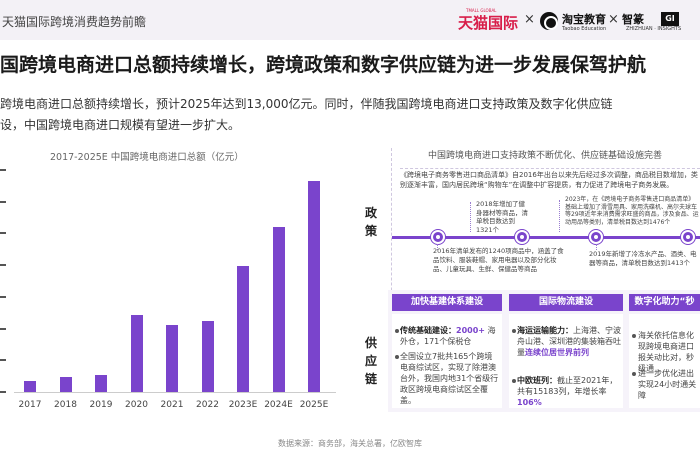 The height and width of the screenshot is (470, 700). What do you see at coordinates (566, 361) in the screenshot?
I see `card-logistics` at bounding box center [566, 361].